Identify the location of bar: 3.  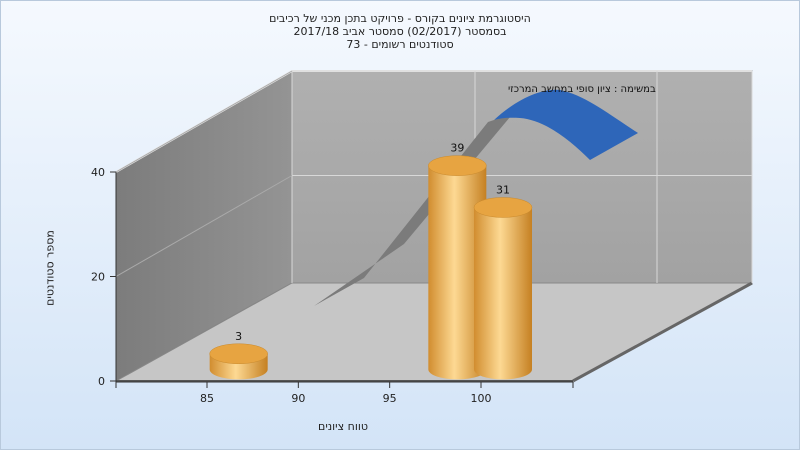
(238, 355).